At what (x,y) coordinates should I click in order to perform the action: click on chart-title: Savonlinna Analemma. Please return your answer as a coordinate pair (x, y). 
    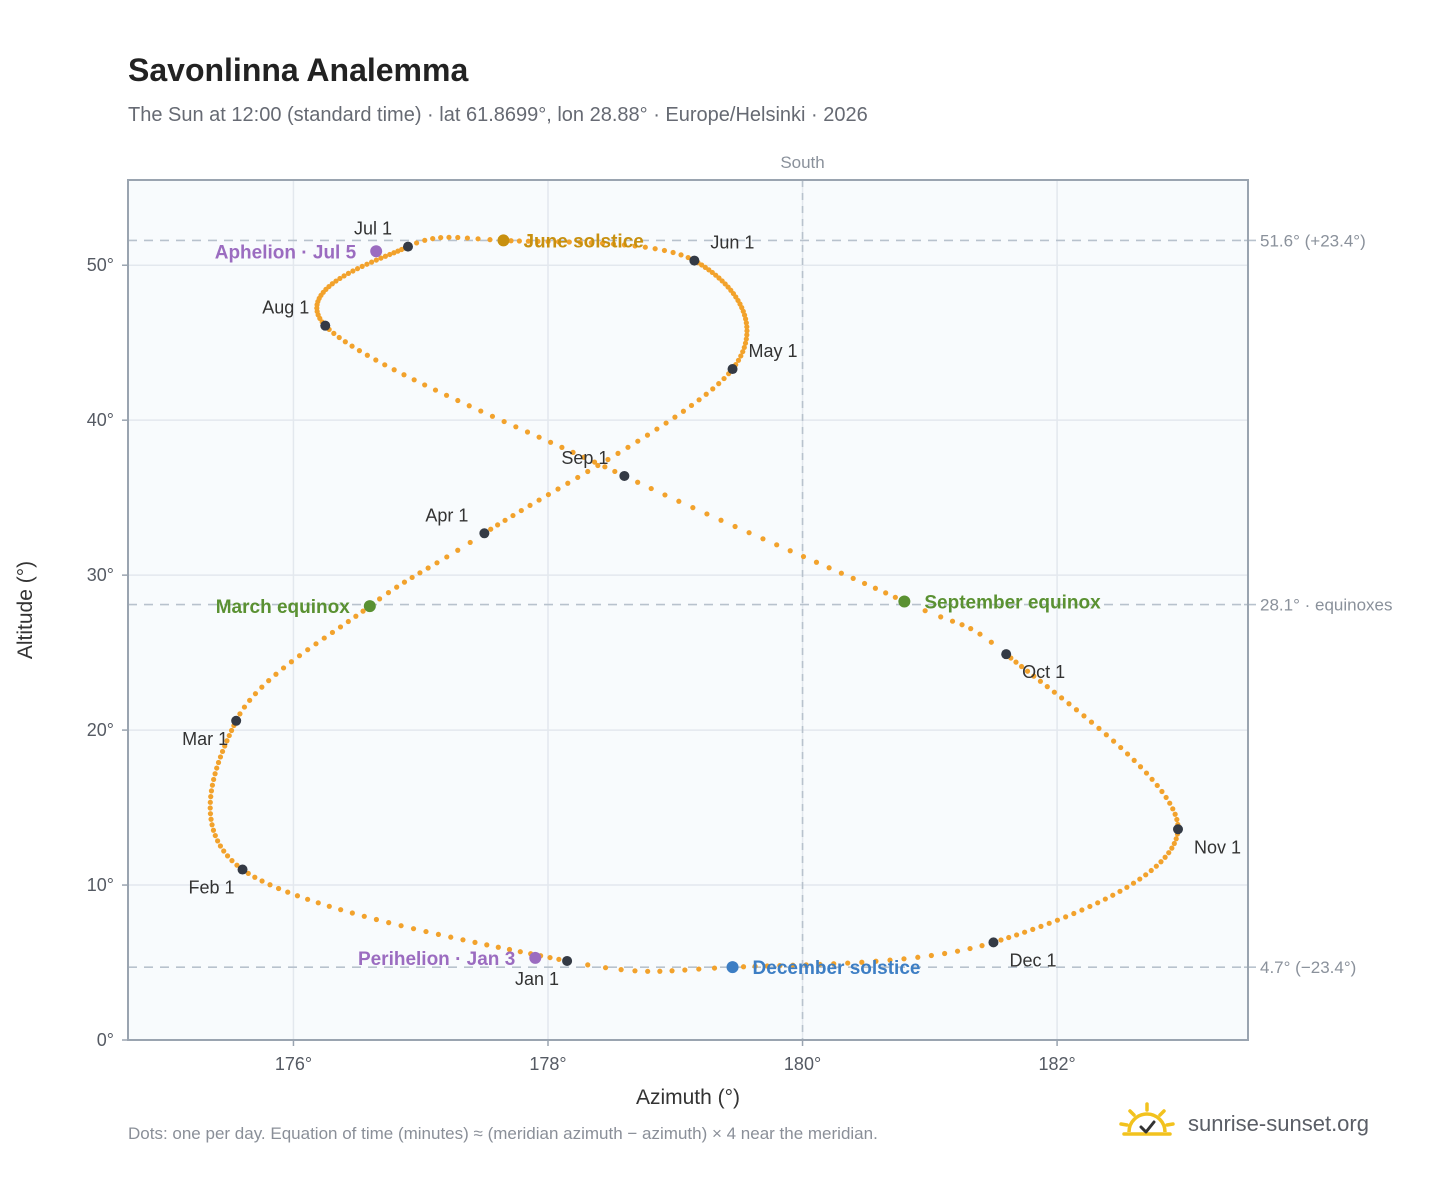
    Looking at the image, I should click on (298, 70).